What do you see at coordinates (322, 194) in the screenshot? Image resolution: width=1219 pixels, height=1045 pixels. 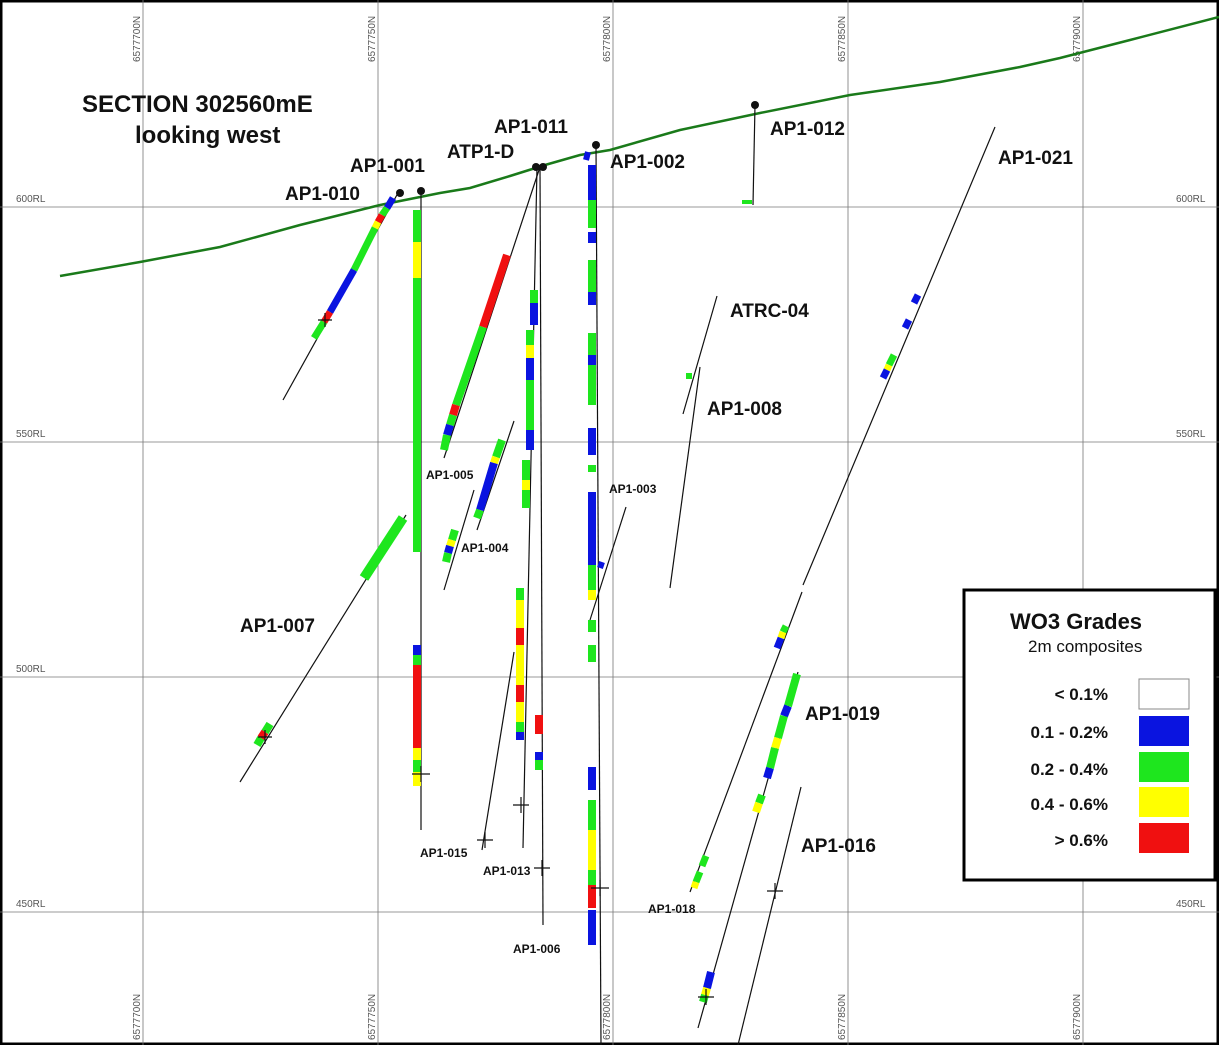 I see `hole-label-ap1-010: AP1-010` at bounding box center [322, 194].